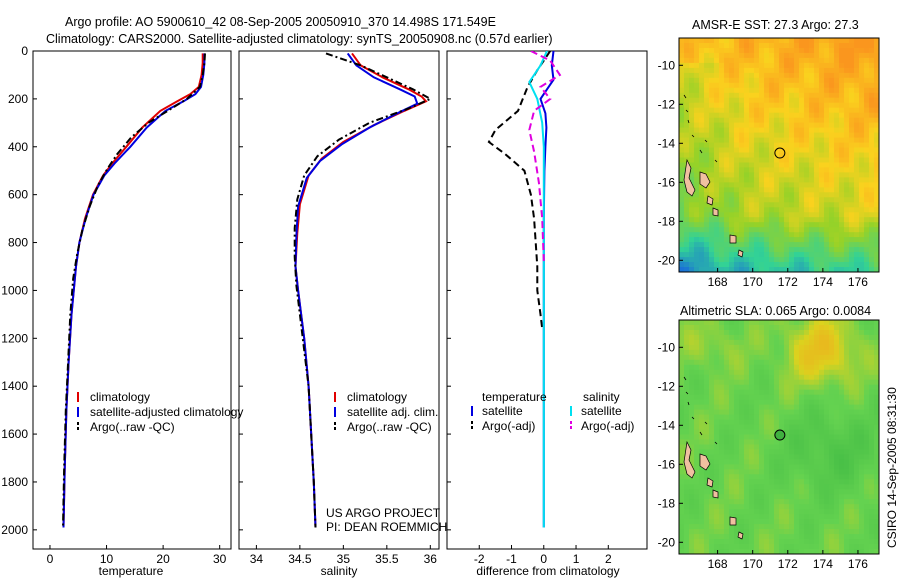  What do you see at coordinates (132, 427) in the screenshot?
I see `legend-label: Argo(..raw -QC)` at bounding box center [132, 427].